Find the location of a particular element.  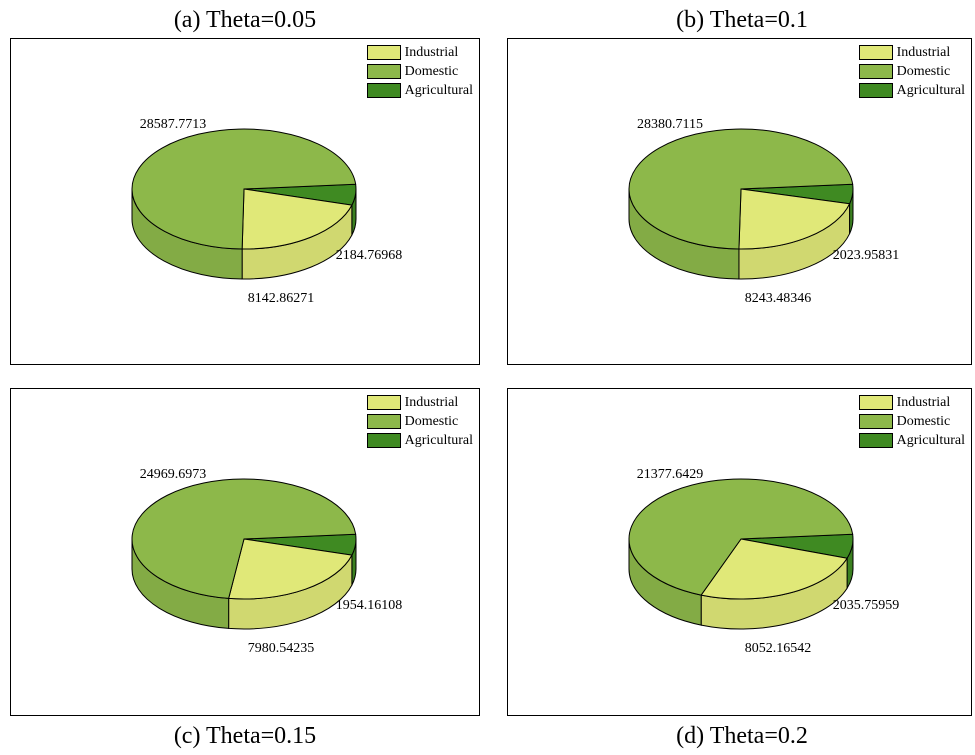

pie-plot: 2184.76968 8142.86271 28587.7713 is located at coordinates (267, 211).